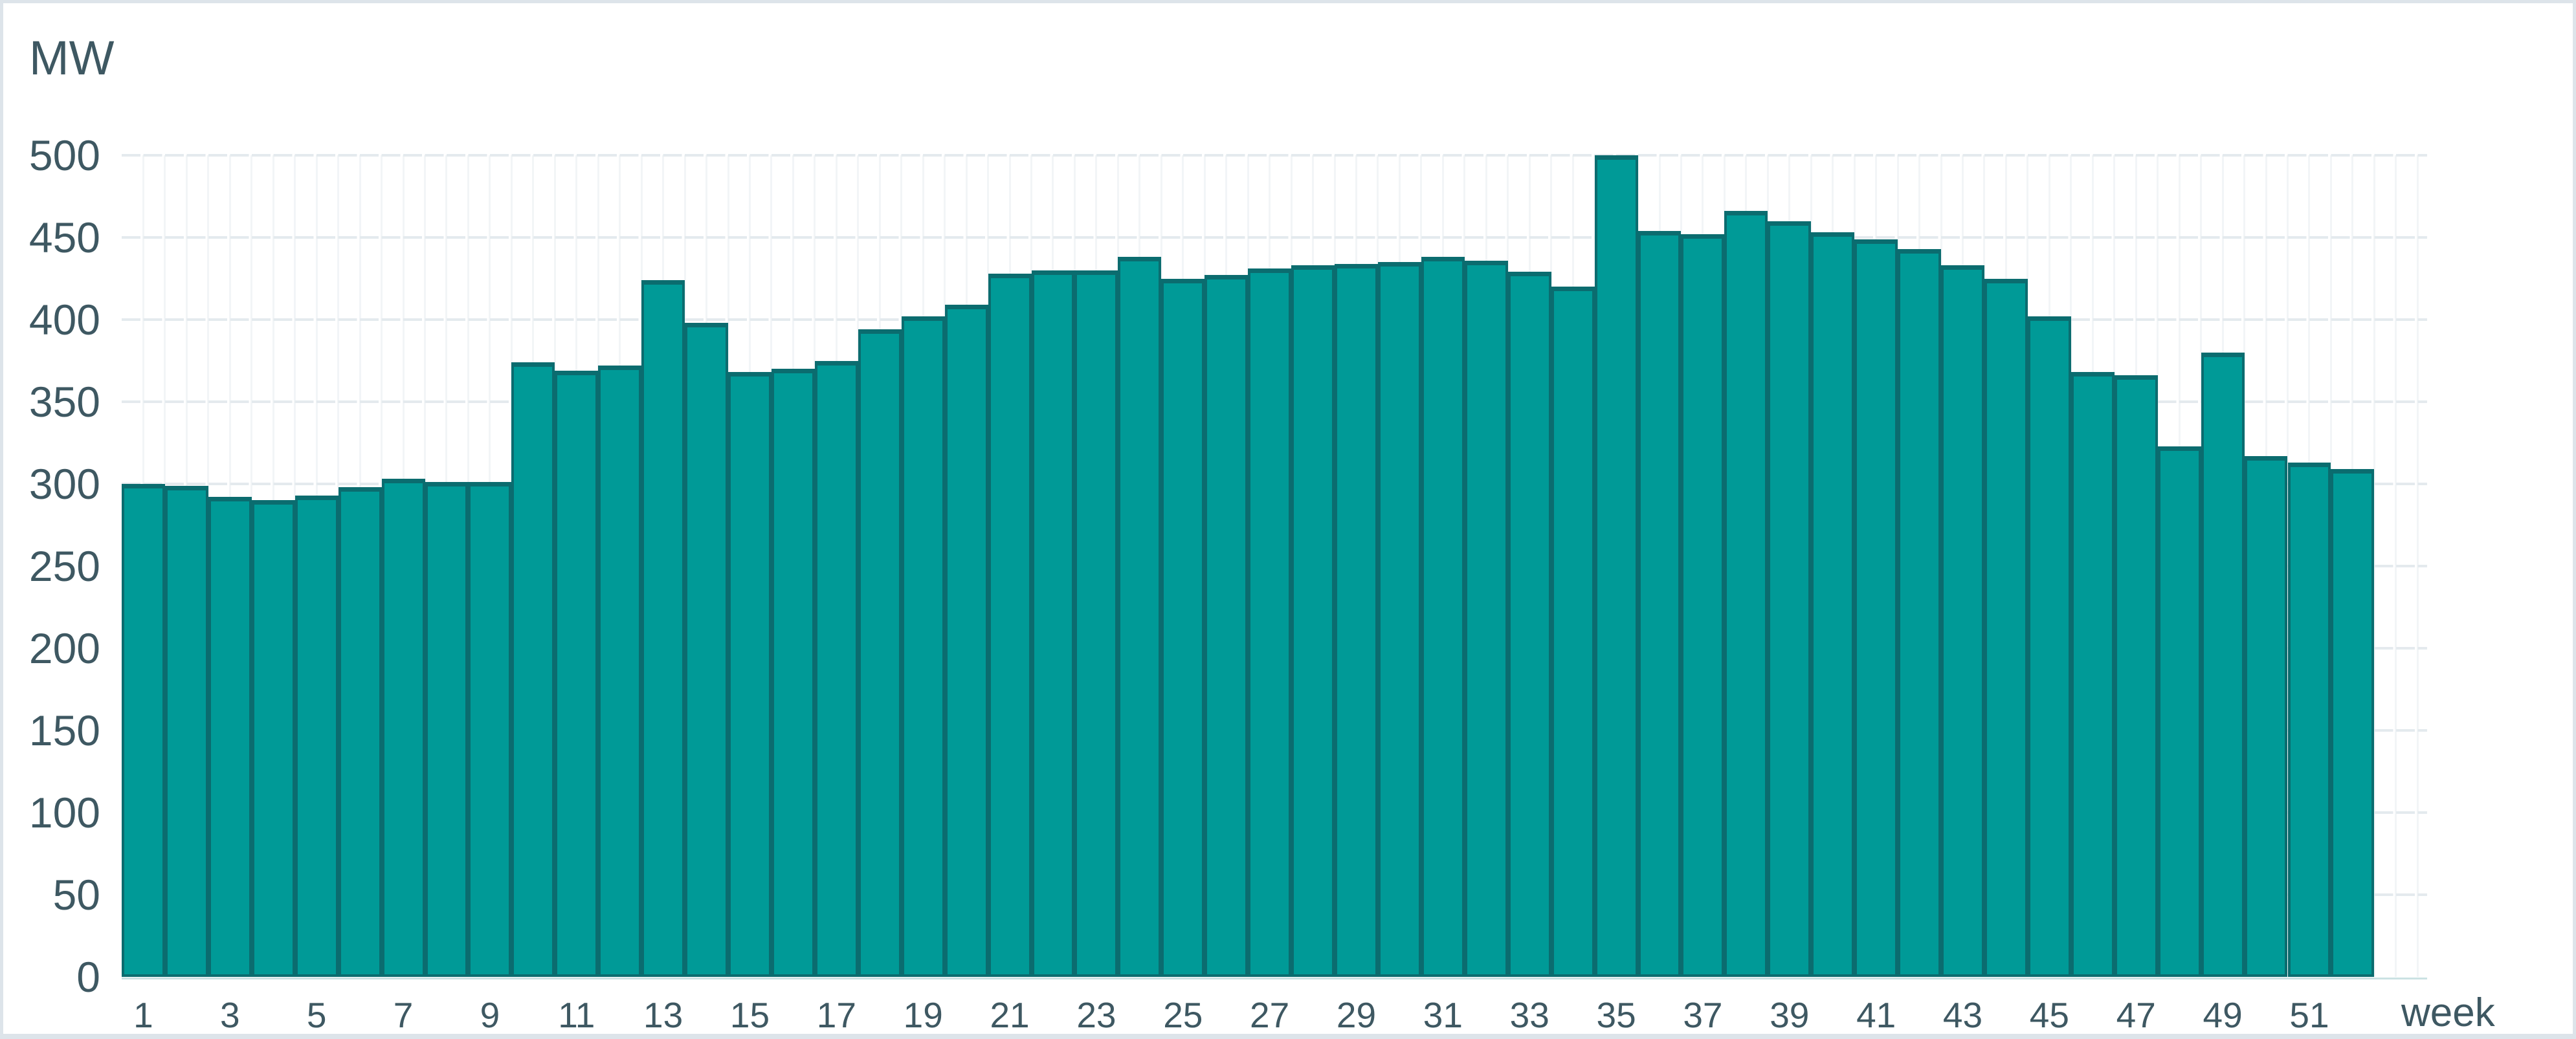 Image resolution: width=2576 pixels, height=1039 pixels. Describe the element at coordinates (64, 402) in the screenshot. I see `y-tick-label: 350` at that location.